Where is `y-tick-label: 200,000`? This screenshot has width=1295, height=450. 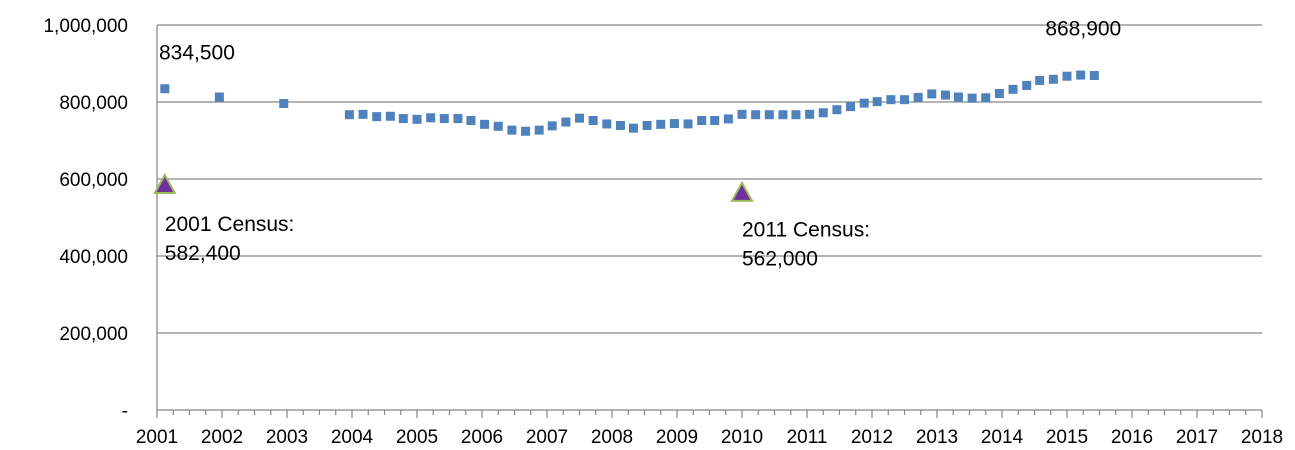 y-tick-label: 200,000 is located at coordinates (93, 334).